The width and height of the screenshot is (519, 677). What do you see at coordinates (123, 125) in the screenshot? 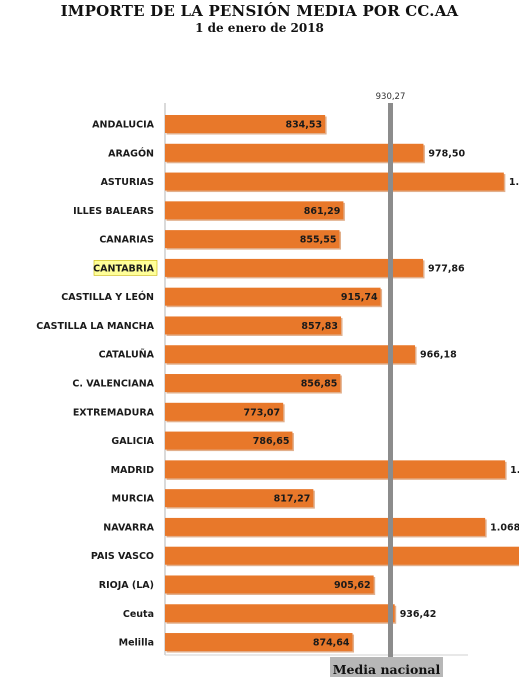
I see `category-label: ANDALUCIA` at bounding box center [123, 125].